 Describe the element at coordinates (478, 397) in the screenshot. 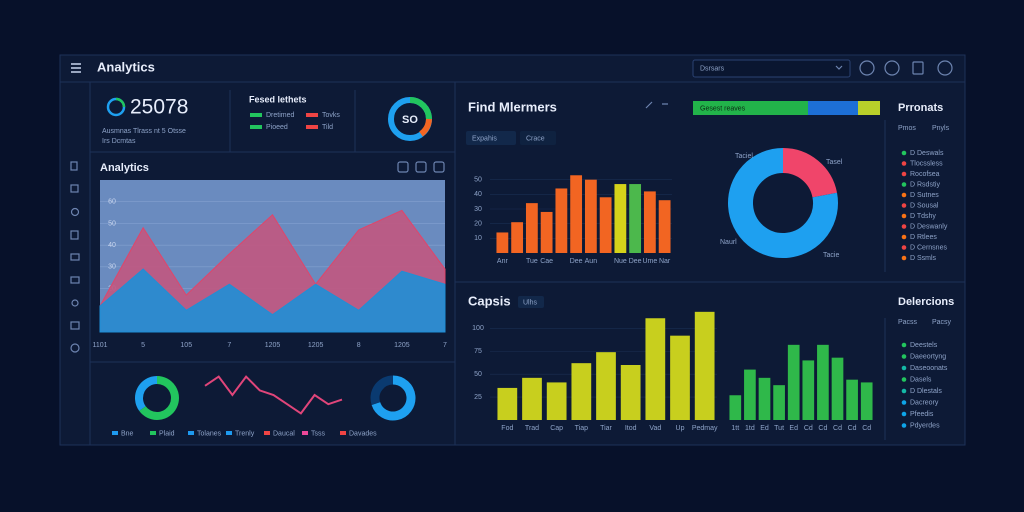

I see `y-tick-label: 25` at that location.